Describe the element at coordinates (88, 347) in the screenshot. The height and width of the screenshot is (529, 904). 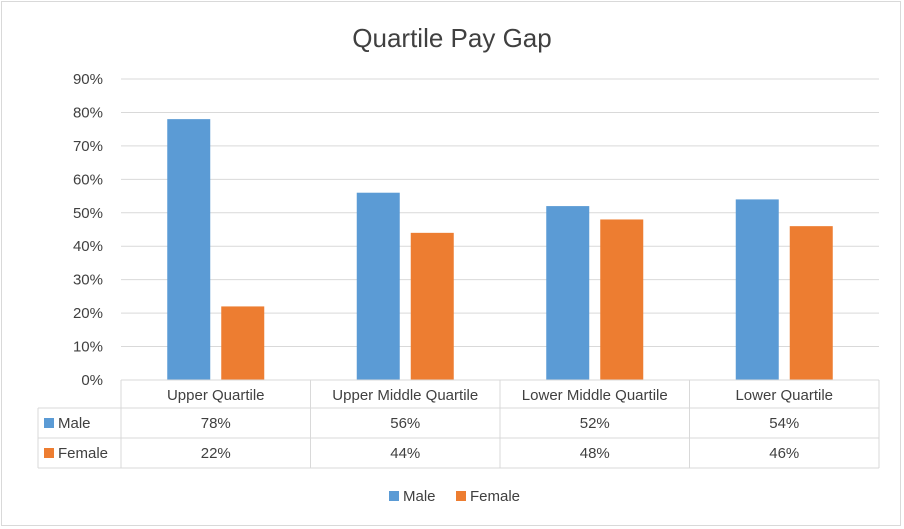
I see `y-tick-label: 10%` at that location.